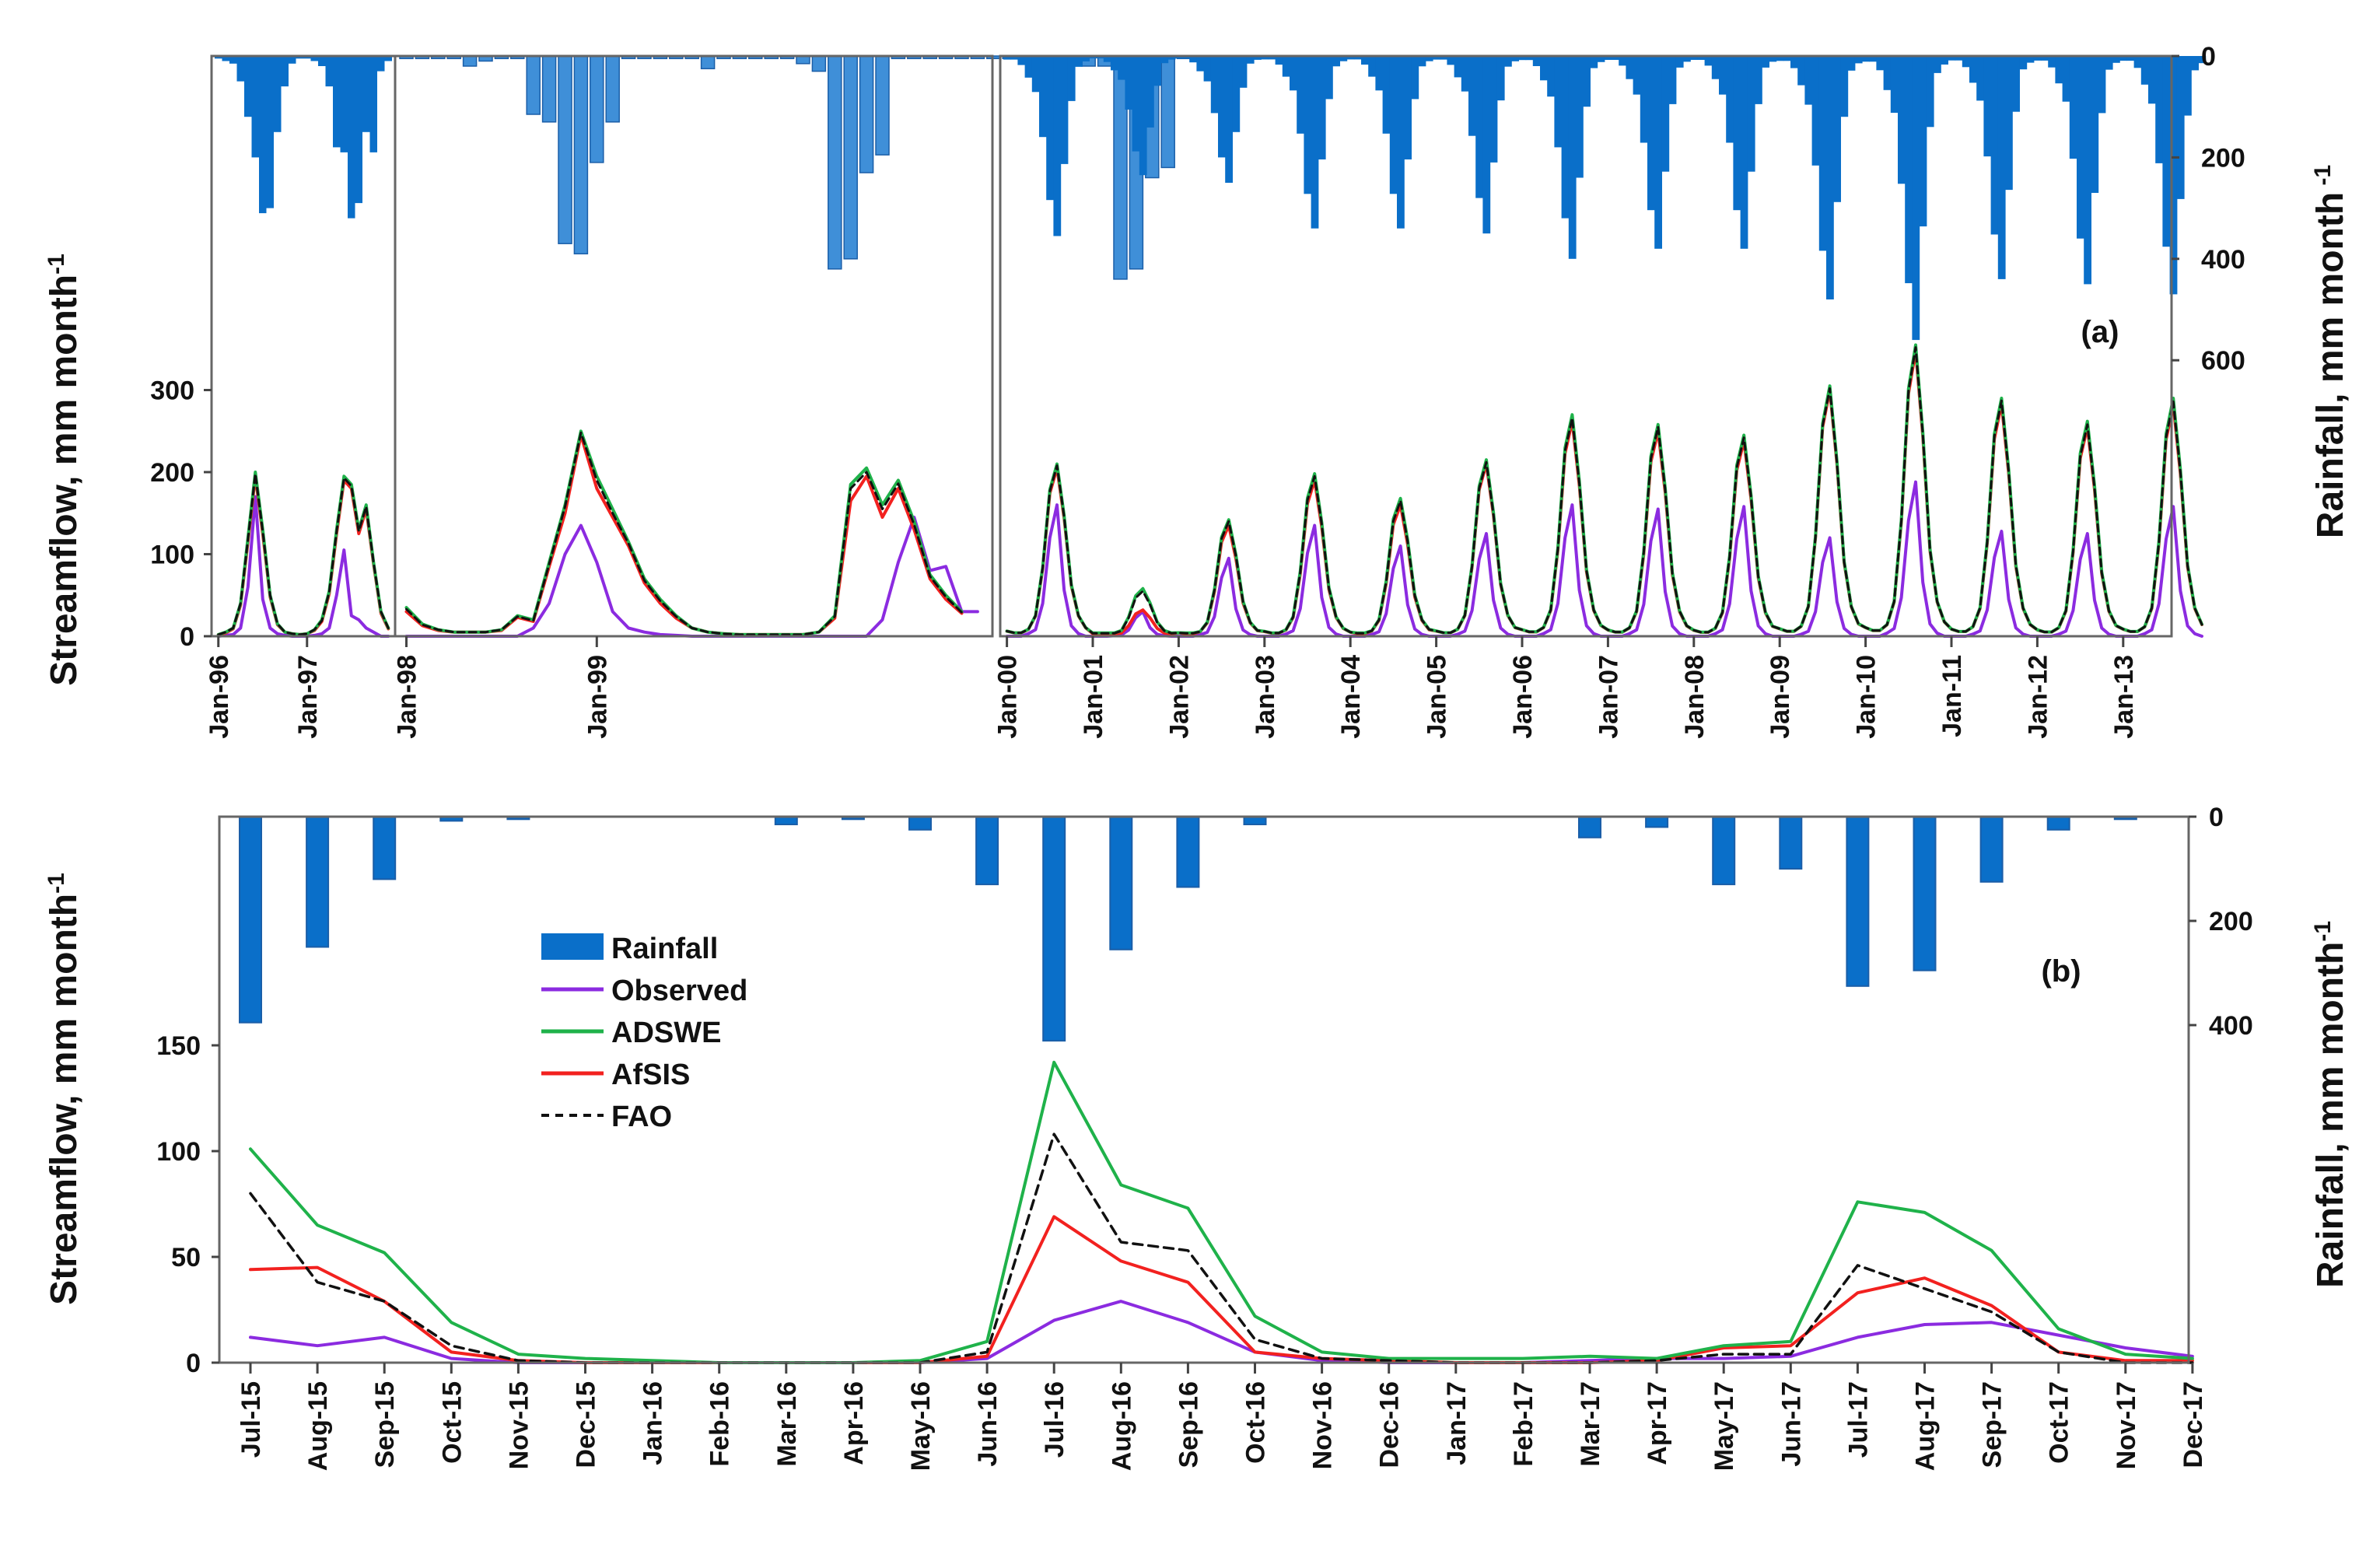 This screenshot has height=1554, width=2380. What do you see at coordinates (787, 1424) in the screenshot?
I see `x-tick-label: Mar-16` at bounding box center [787, 1424].